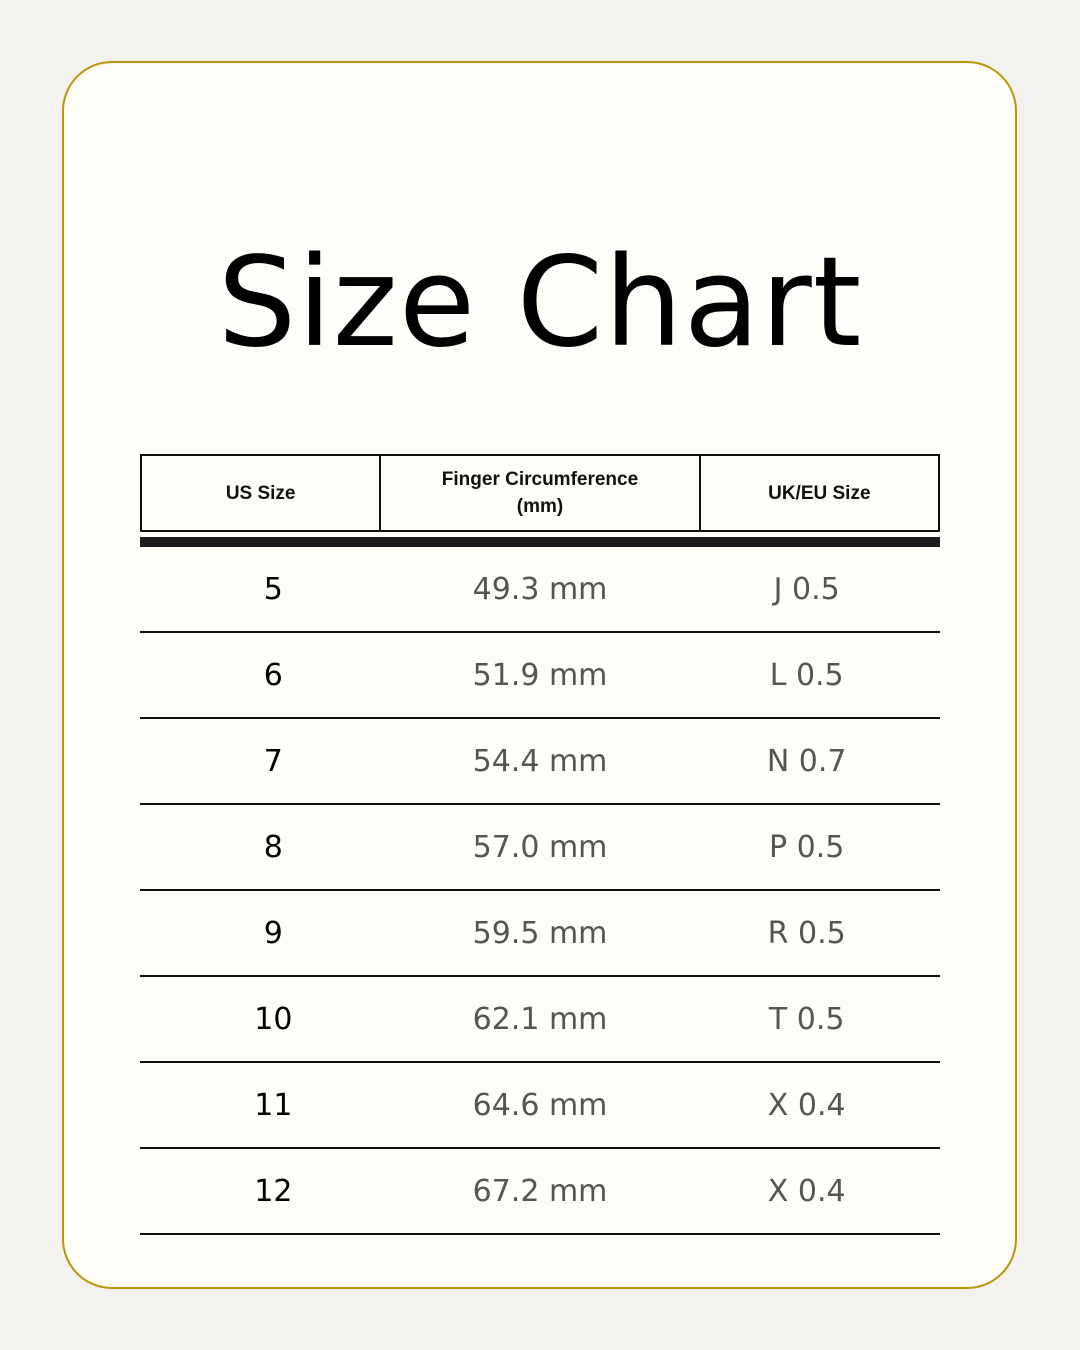 The height and width of the screenshot is (1350, 1080). Describe the element at coordinates (806, 675) in the screenshot. I see `cell-uk: L 0.5` at that location.